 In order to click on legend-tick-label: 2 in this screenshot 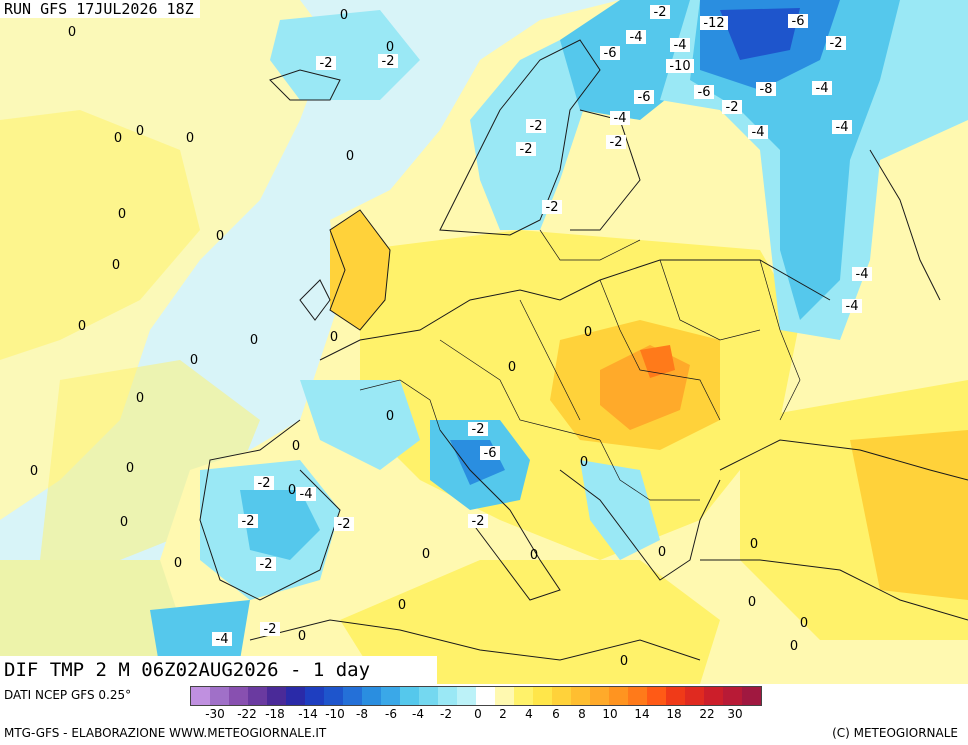, I will do `click(503, 714)`.